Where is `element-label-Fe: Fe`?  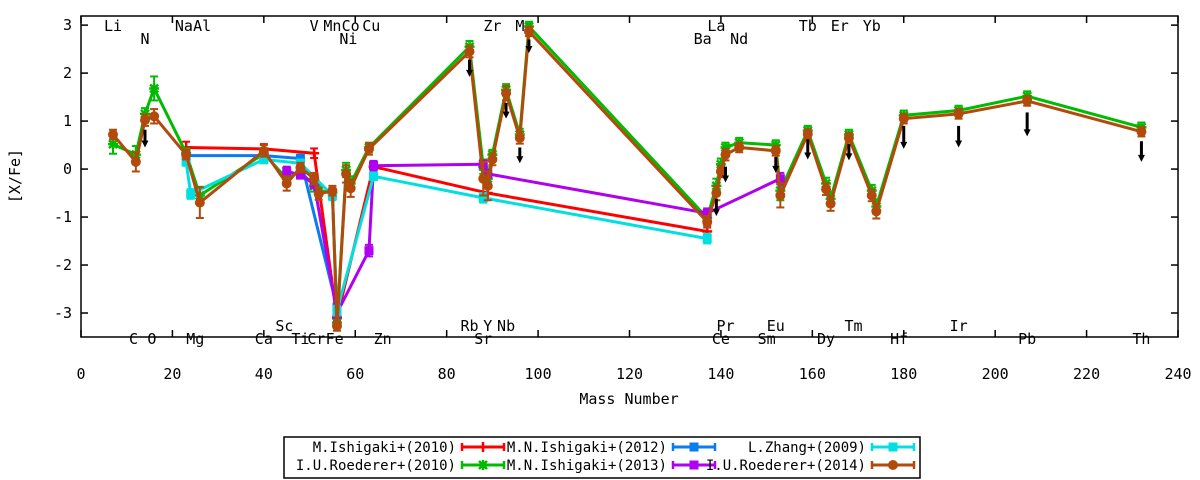
element-label-Fe: Fe is located at coordinates (335, 339).